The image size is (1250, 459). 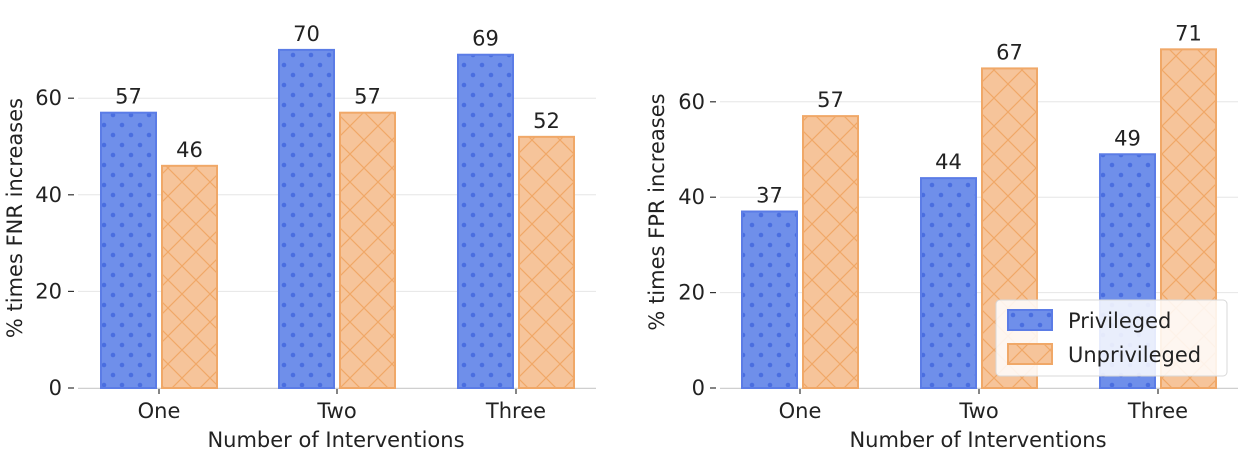 I want to click on fpr-y-axis-label: % times FPR increases, so click(x=657, y=211).